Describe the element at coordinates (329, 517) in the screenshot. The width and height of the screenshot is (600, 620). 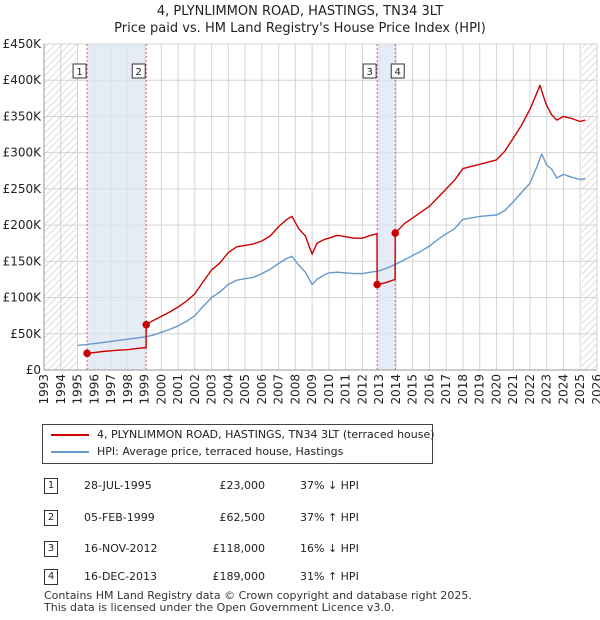
I see `transaction-hpi-change: 37% ↑ HPI` at that location.